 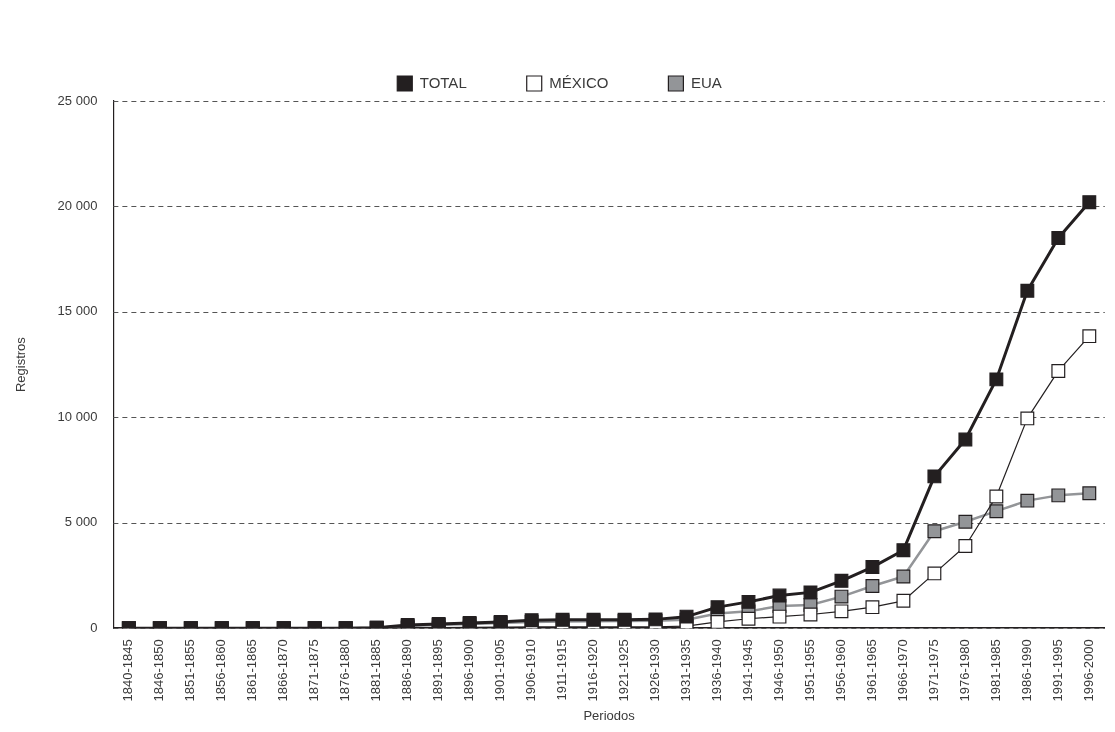 I want to click on x-tick-label: 1846-1850, so click(x=159, y=670).